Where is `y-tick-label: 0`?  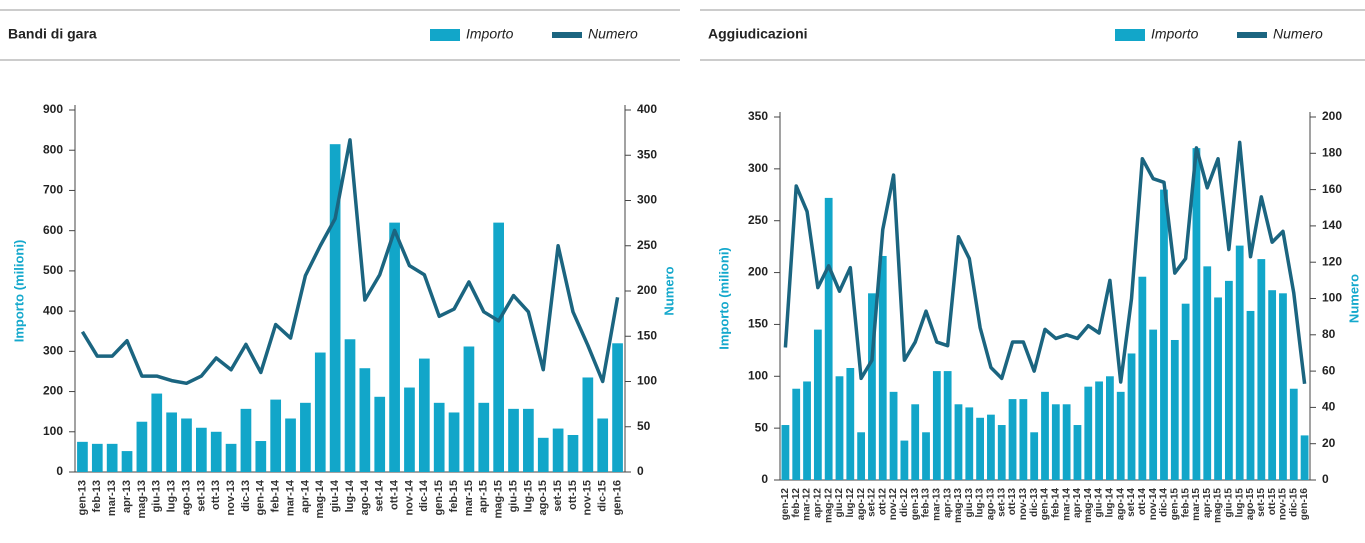
y-tick-label: 0 is located at coordinates (59, 471).